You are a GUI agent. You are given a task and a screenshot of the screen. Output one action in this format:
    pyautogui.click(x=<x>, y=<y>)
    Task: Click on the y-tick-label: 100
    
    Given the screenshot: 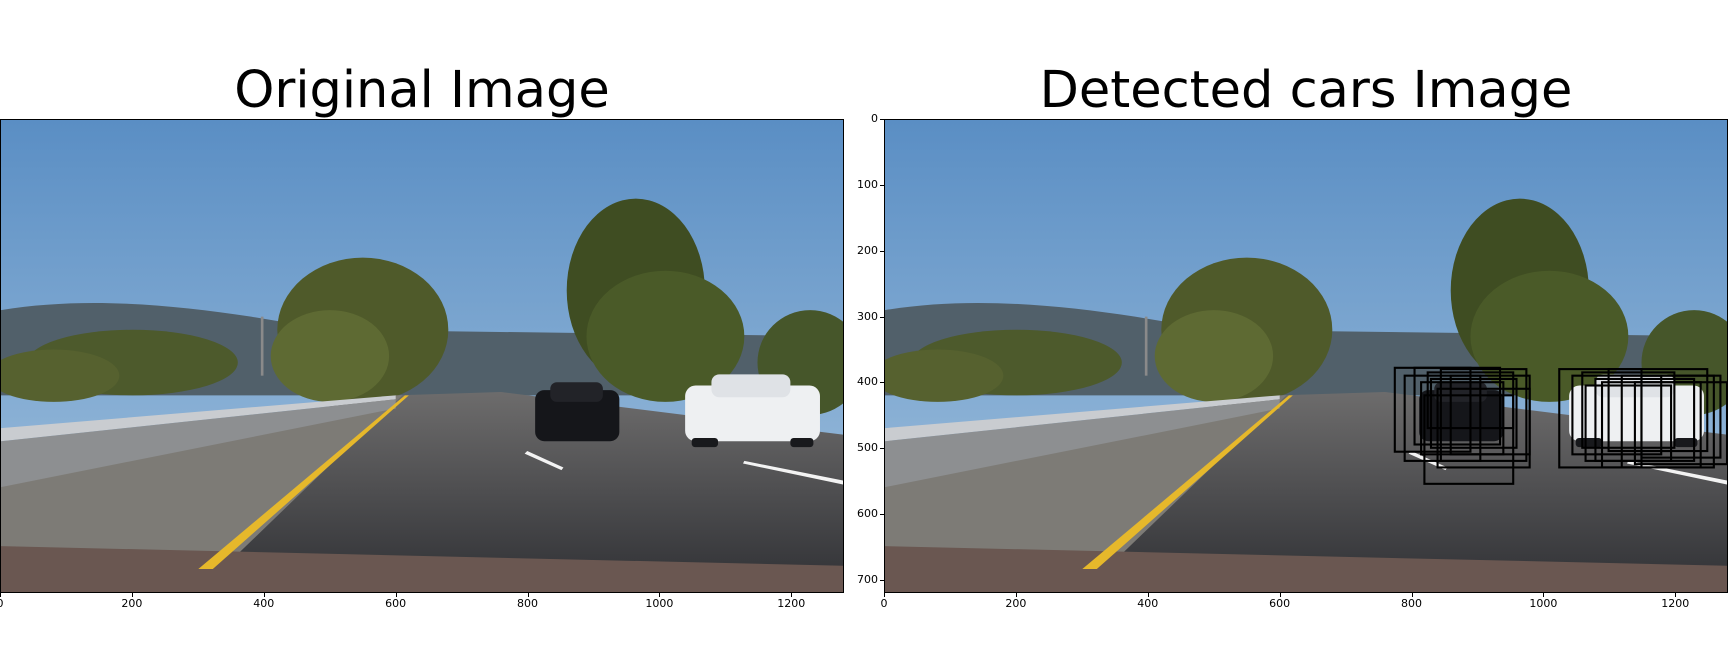 What is the action you would take?
    pyautogui.click(x=867, y=184)
    